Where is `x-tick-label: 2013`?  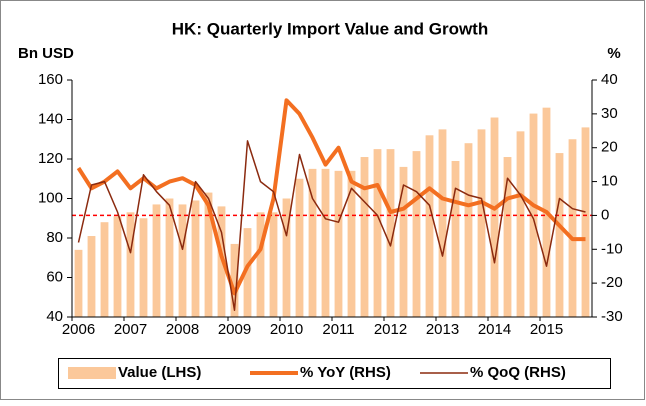
x-tick-label: 2013 is located at coordinates (442, 329).